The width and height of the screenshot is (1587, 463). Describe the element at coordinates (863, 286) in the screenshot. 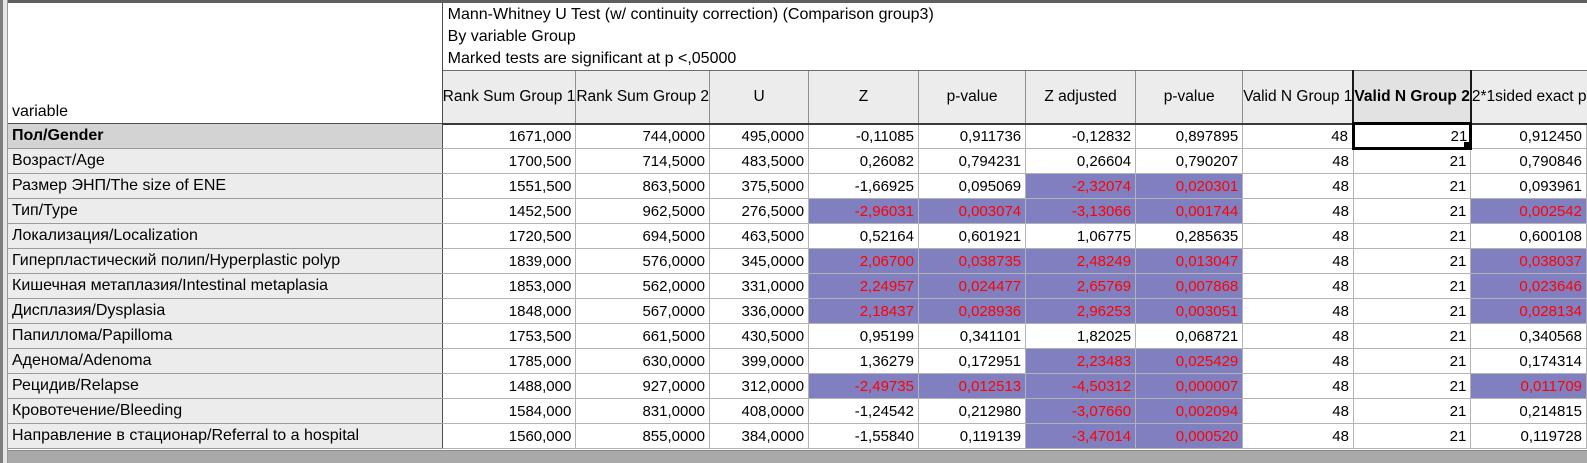

I see `significant-value-cell: 2,24957` at that location.